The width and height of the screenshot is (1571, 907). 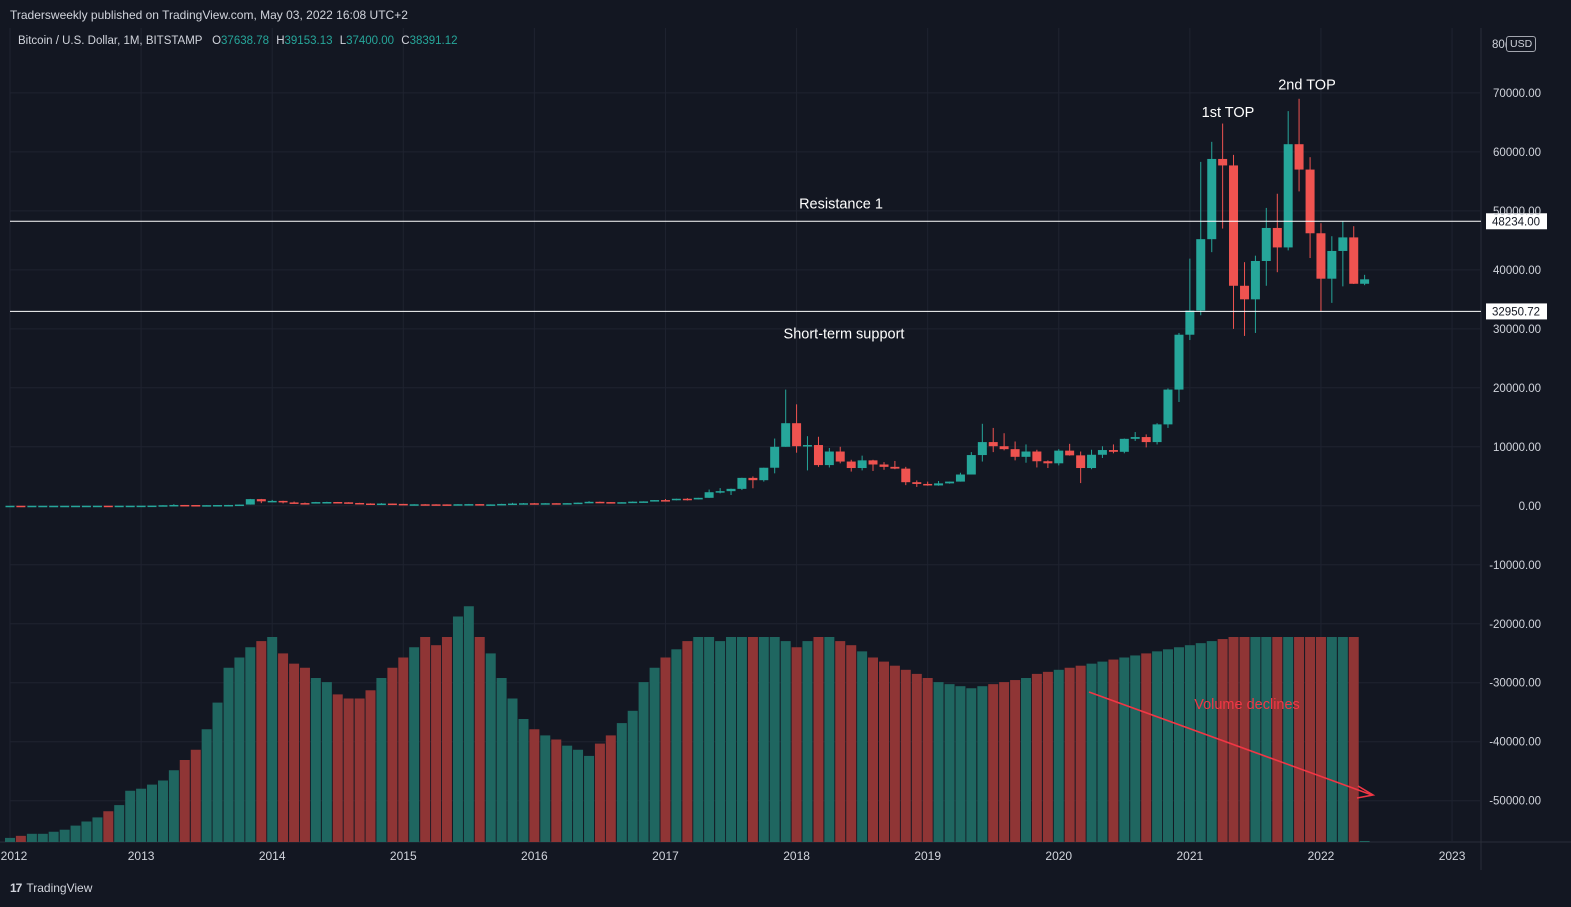 I want to click on x-tick-label: 2012, so click(x=14, y=856).